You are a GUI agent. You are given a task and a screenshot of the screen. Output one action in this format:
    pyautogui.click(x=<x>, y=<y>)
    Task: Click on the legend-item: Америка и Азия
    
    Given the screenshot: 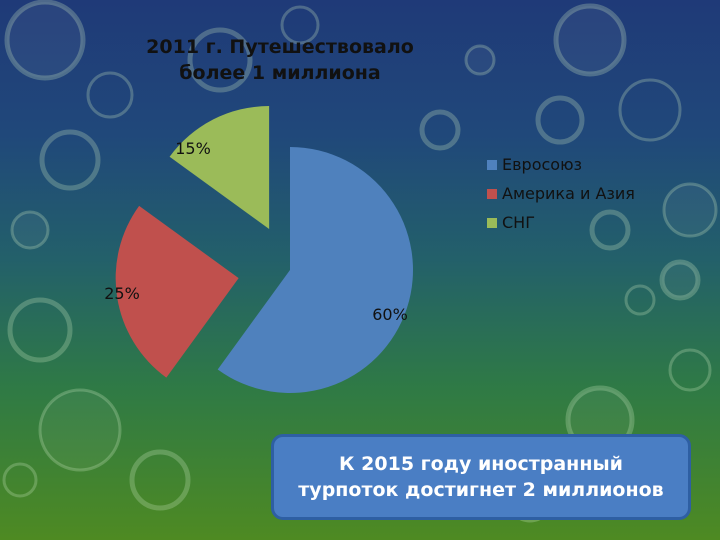 What is the action you would take?
    pyautogui.click(x=561, y=193)
    